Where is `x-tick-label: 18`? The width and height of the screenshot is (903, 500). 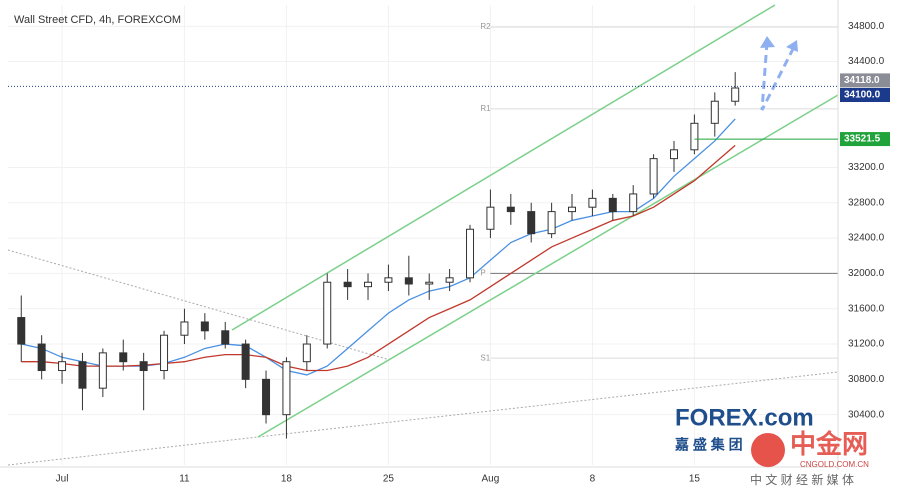
x-tick-label: 18 is located at coordinates (287, 479).